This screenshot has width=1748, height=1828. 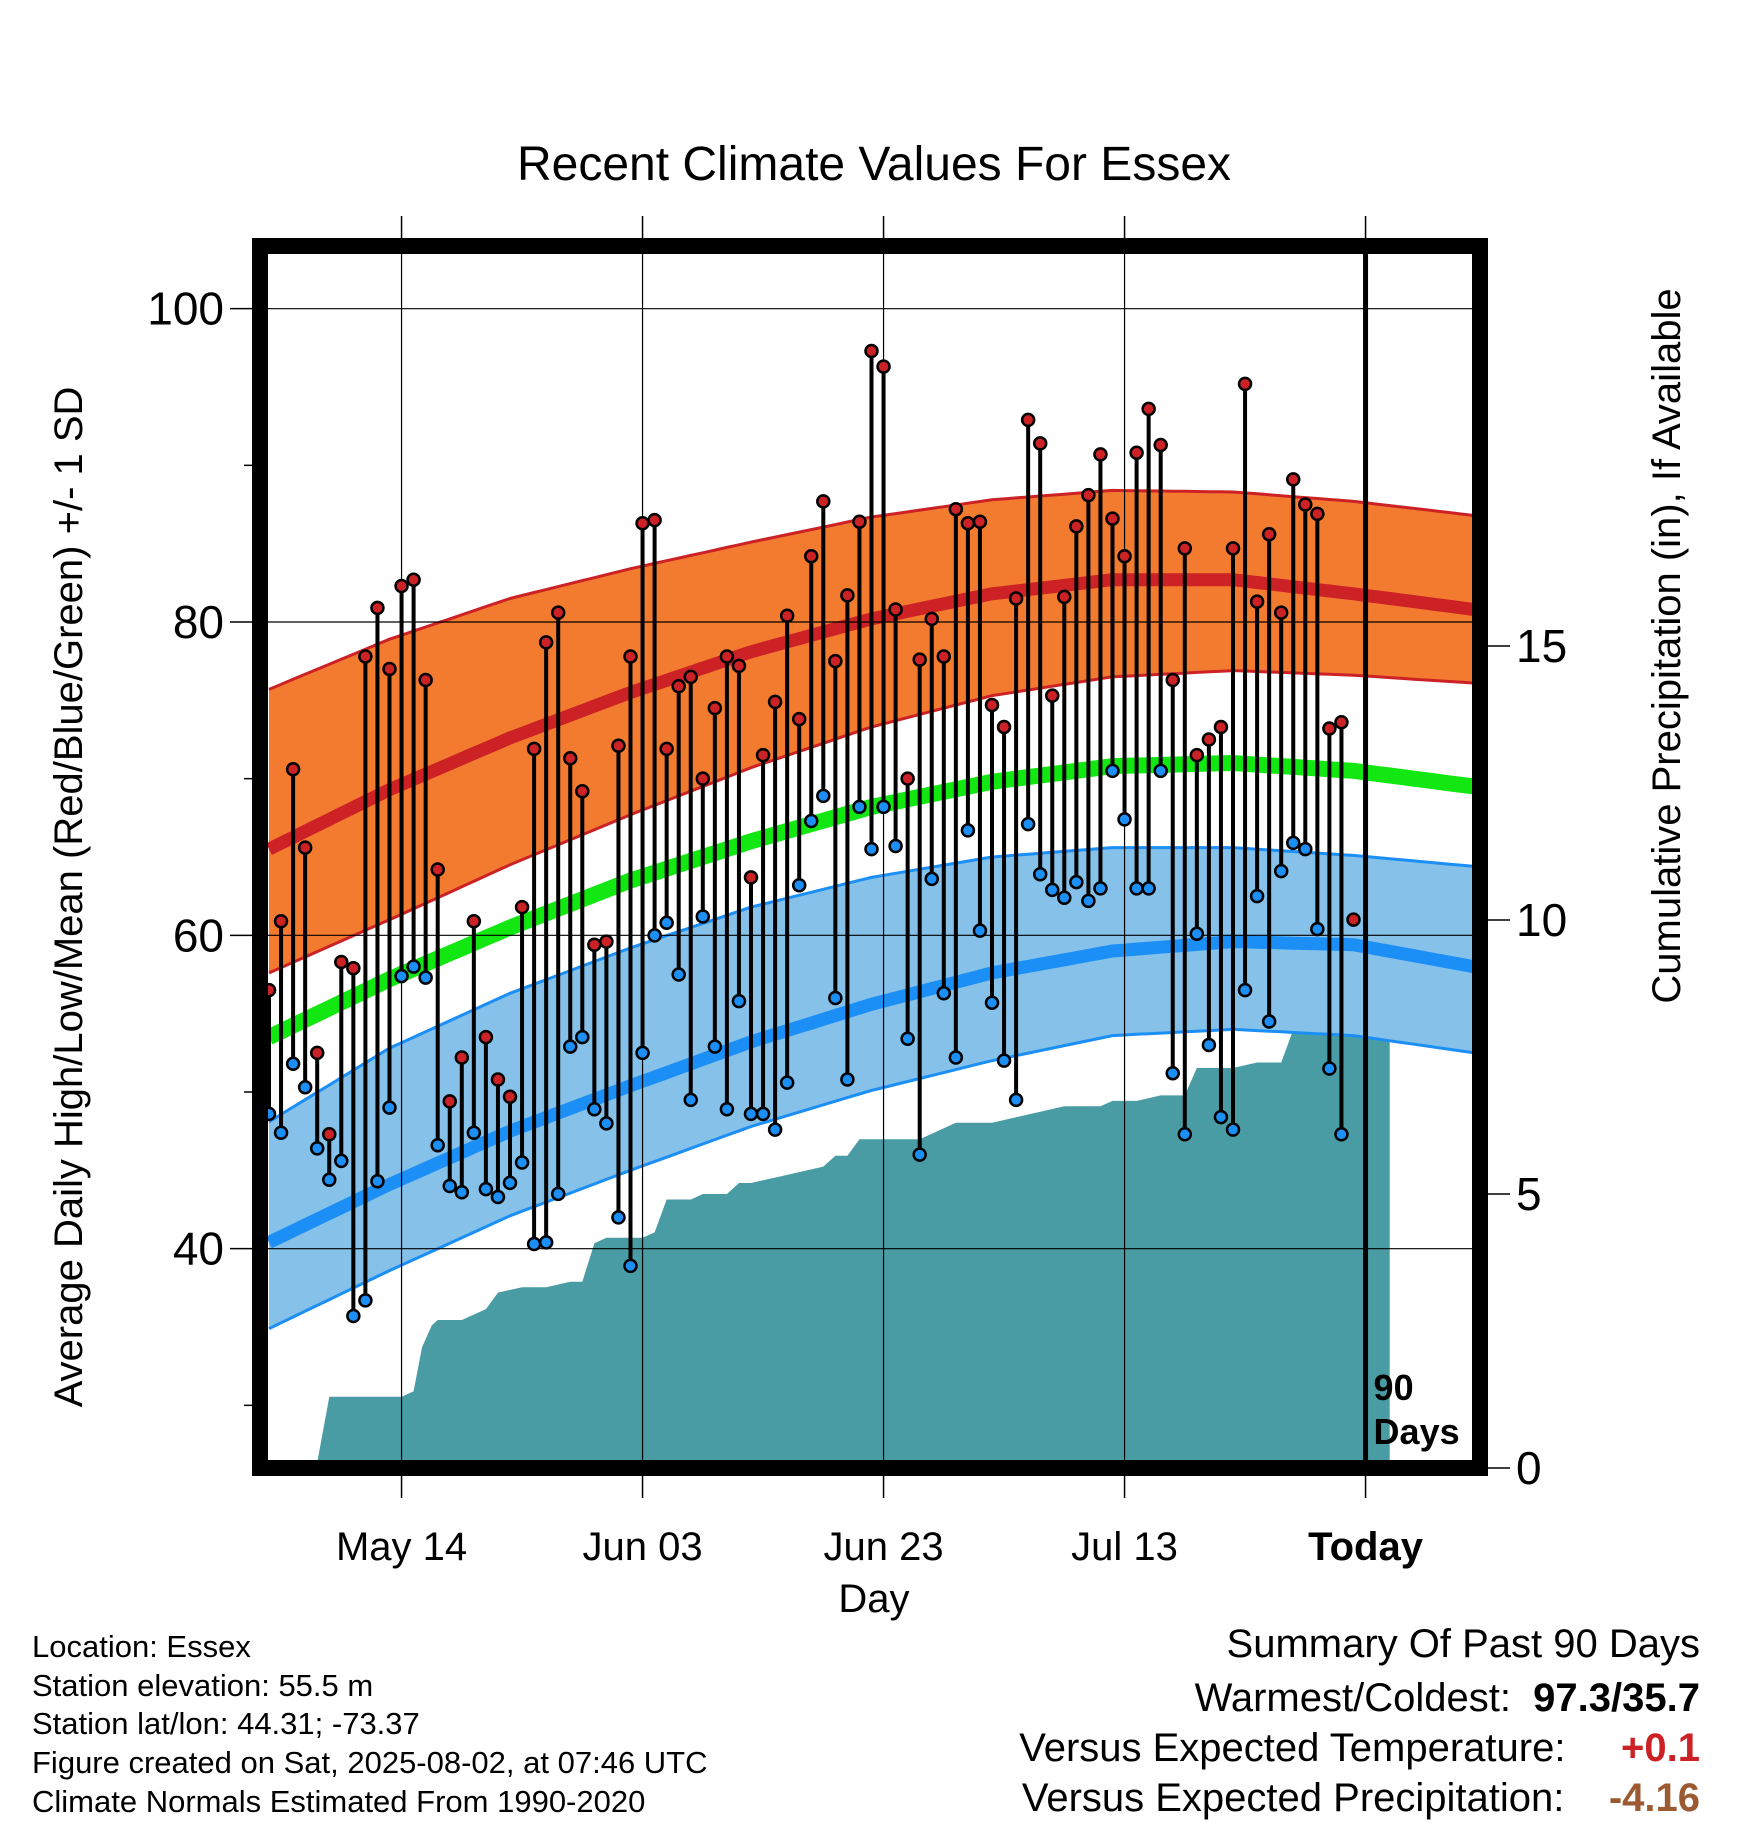 I want to click on summary-warmest-coldest: Warmest/Coldest: 97.3/35.7, so click(x=1447, y=1698).